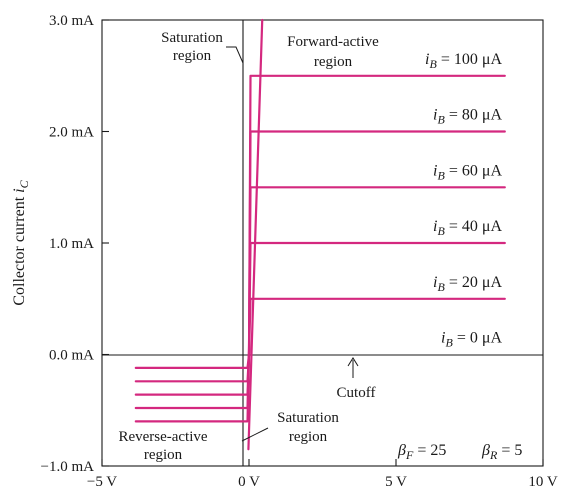 The height and width of the screenshot is (497, 562). I want to click on saturation-bottom-line1: Saturation, so click(308, 418).